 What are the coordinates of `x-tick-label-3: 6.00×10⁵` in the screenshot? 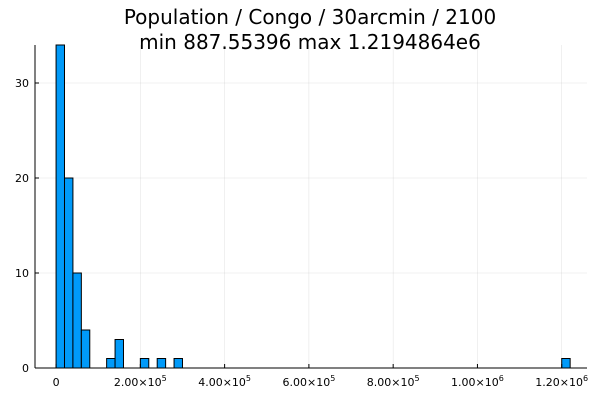 It's located at (308, 381).